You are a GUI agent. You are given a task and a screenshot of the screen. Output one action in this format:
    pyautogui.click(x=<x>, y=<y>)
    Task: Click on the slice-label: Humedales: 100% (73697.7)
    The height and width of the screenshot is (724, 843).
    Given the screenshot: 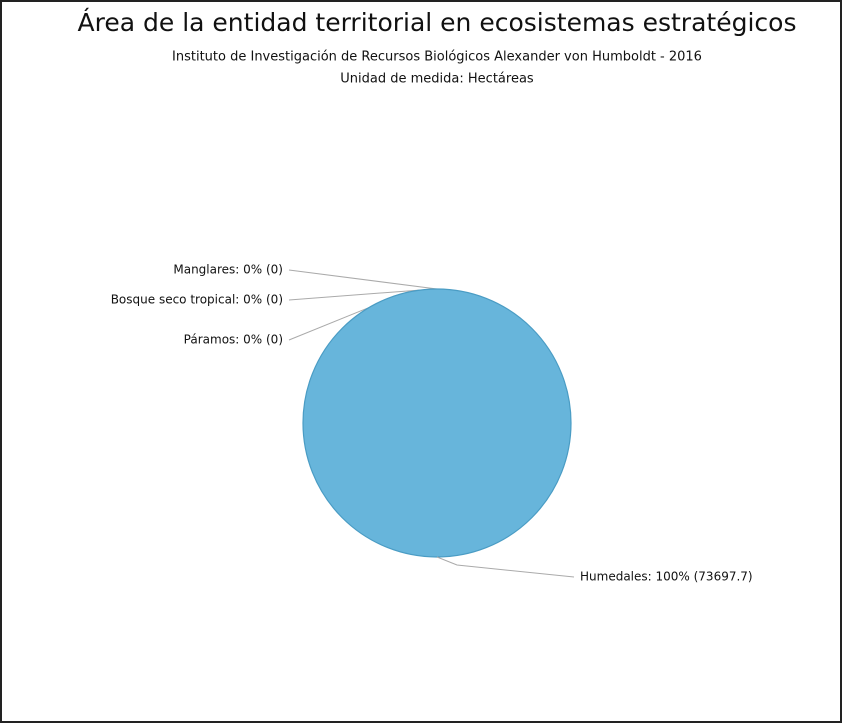 What is the action you would take?
    pyautogui.click(x=666, y=577)
    